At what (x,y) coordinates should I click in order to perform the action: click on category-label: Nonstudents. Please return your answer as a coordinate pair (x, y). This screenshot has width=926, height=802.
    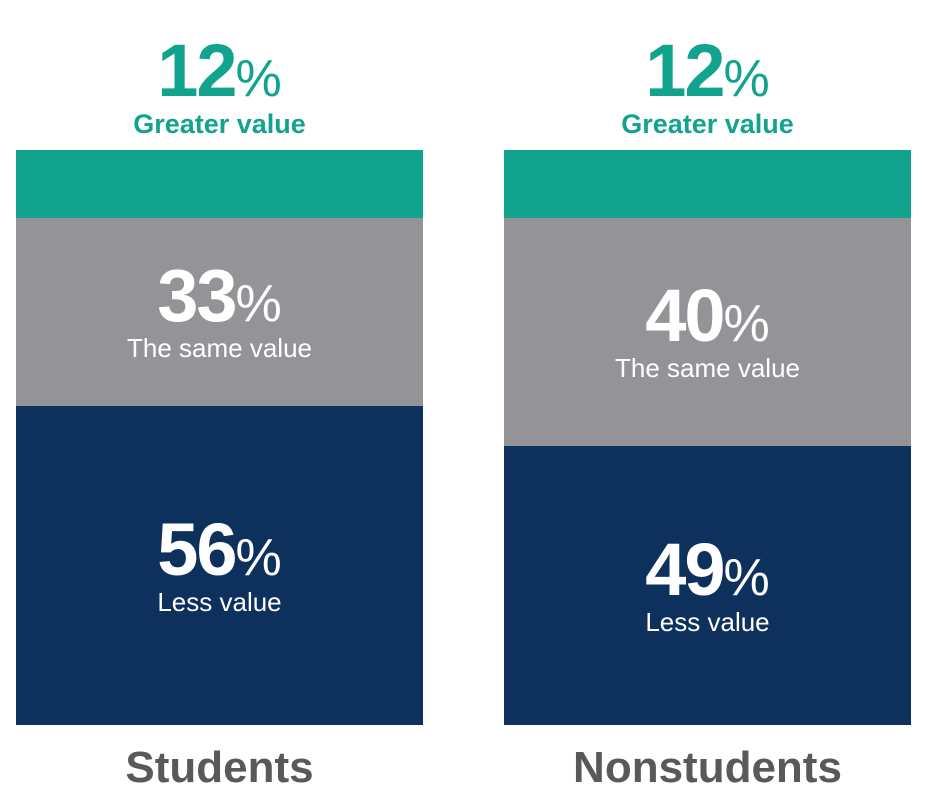
    Looking at the image, I should click on (707, 767).